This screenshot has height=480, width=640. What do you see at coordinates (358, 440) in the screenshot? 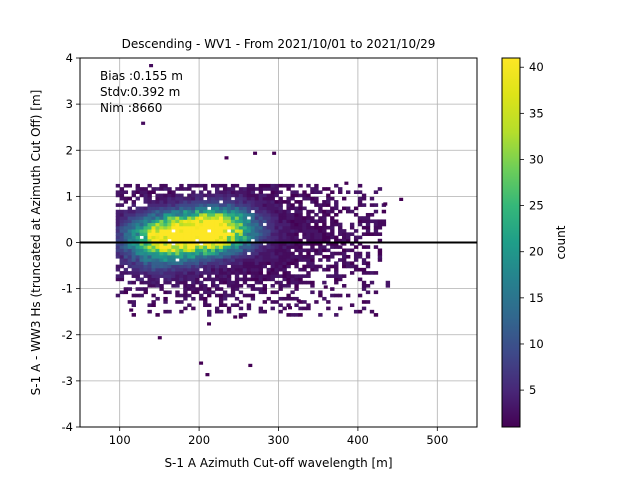
I see `x-tick-label: 400` at bounding box center [358, 440].